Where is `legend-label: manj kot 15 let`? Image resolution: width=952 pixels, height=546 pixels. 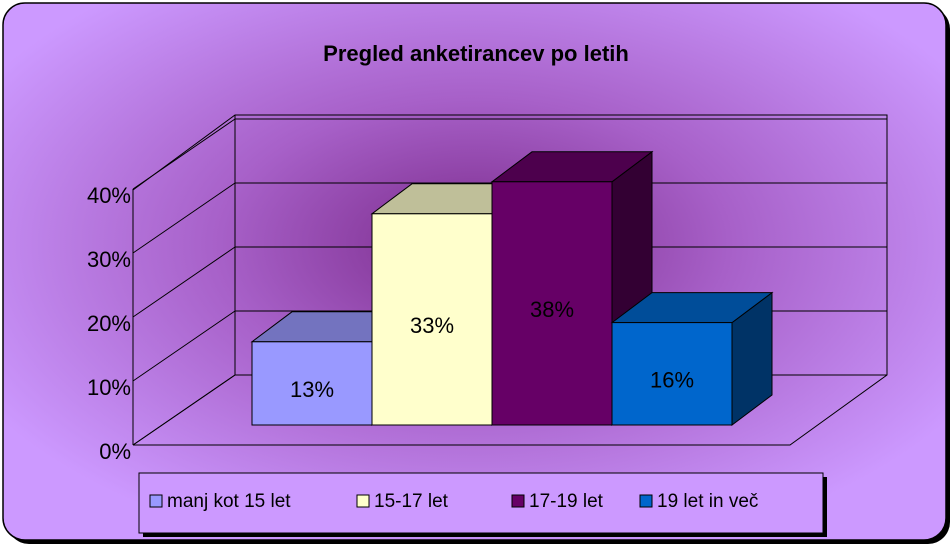 legend-label: manj kot 15 let is located at coordinates (229, 501).